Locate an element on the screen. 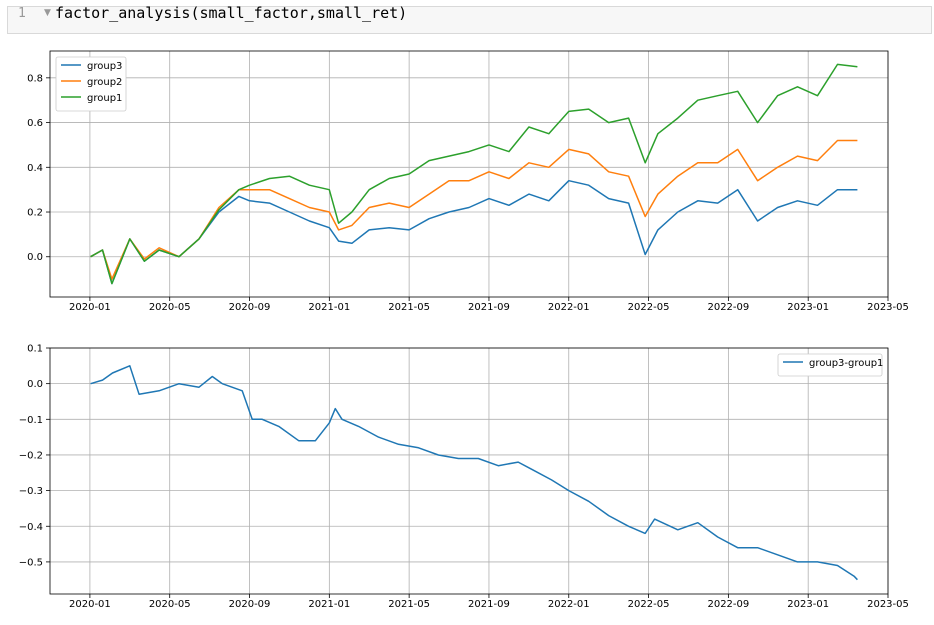 The height and width of the screenshot is (625, 934). y-tick-label: 0.8 is located at coordinates (35, 78).